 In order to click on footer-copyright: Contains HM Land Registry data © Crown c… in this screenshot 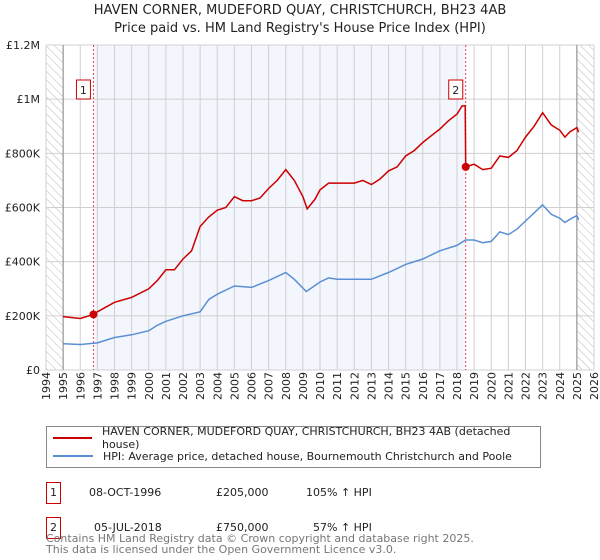, I will do `click(260, 538)`.